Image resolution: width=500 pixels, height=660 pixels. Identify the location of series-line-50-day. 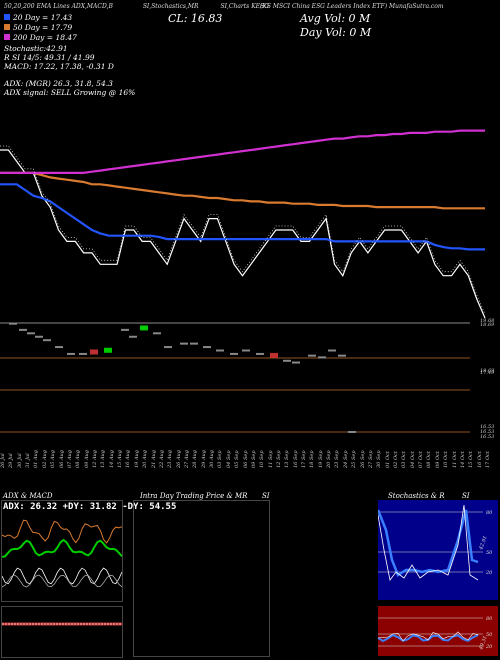
(242, 190).